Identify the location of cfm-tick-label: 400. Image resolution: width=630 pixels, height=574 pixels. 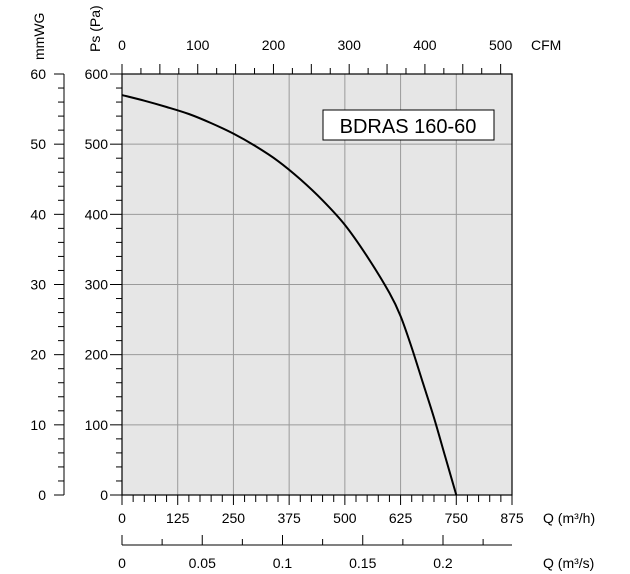
(425, 45).